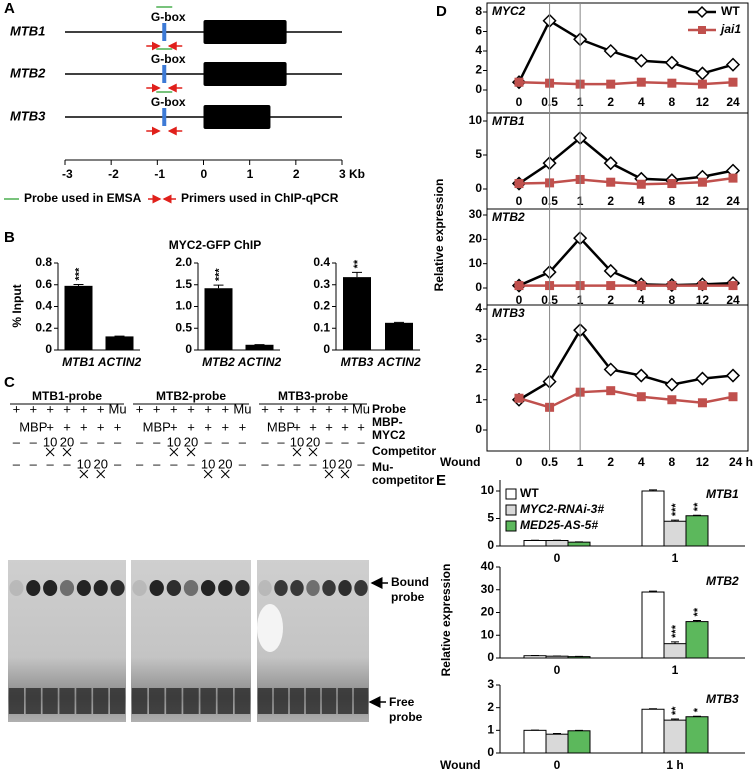 The width and height of the screenshot is (753, 776). I want to click on significance: ***, so click(676, 631).